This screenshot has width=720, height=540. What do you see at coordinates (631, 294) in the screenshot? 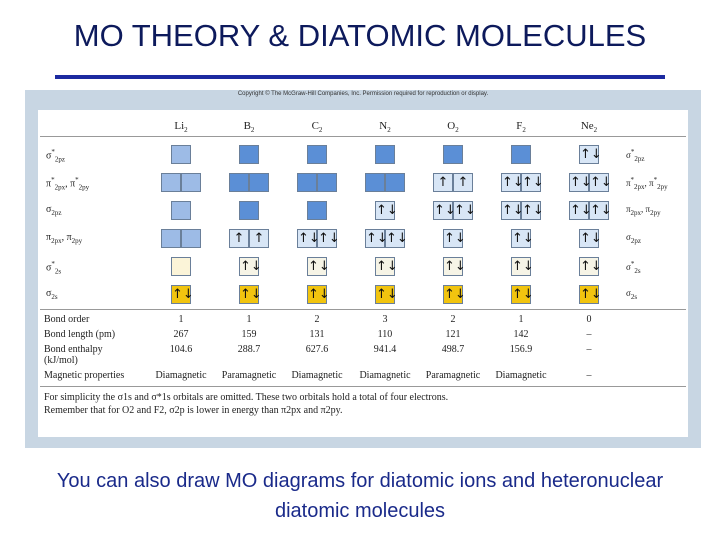
I see `orbital-label-right: σ2s` at bounding box center [631, 294].